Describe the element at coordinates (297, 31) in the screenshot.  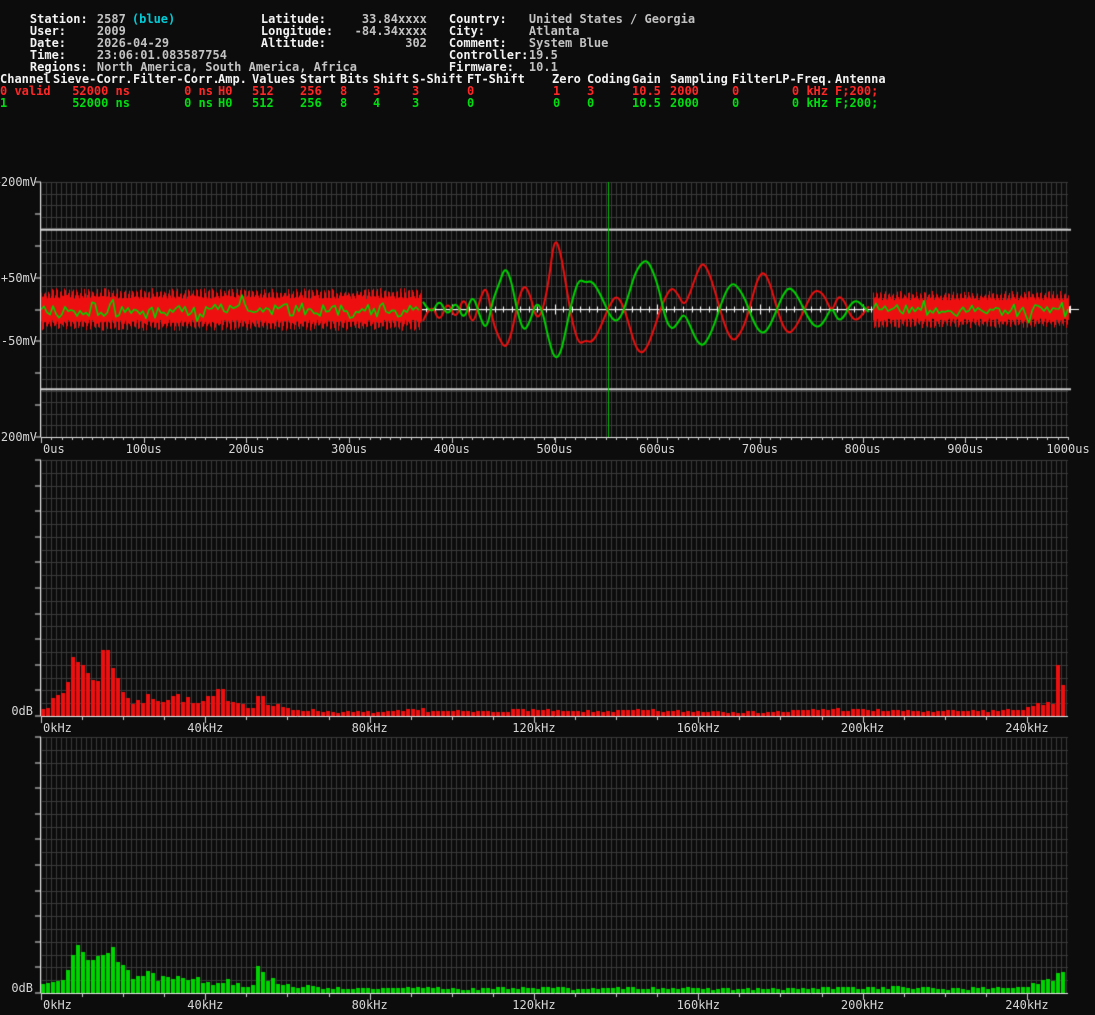
I see `longitude-label: Longitude:` at that location.